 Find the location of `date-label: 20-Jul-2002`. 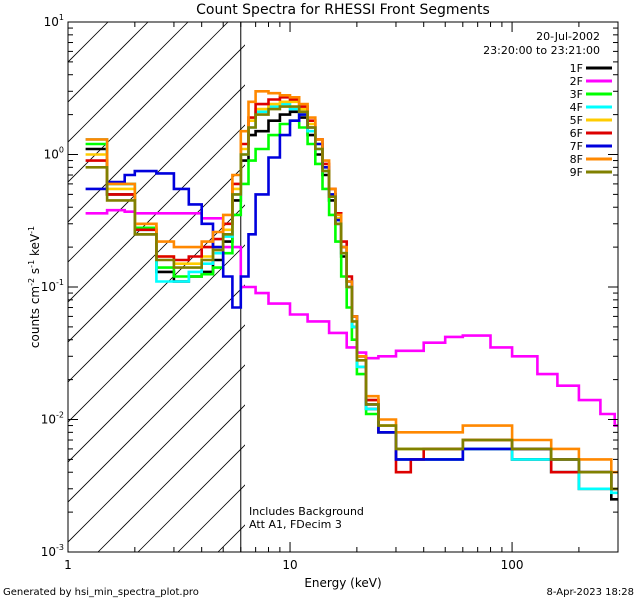

date-label: 20-Jul-2002 is located at coordinates (568, 36).